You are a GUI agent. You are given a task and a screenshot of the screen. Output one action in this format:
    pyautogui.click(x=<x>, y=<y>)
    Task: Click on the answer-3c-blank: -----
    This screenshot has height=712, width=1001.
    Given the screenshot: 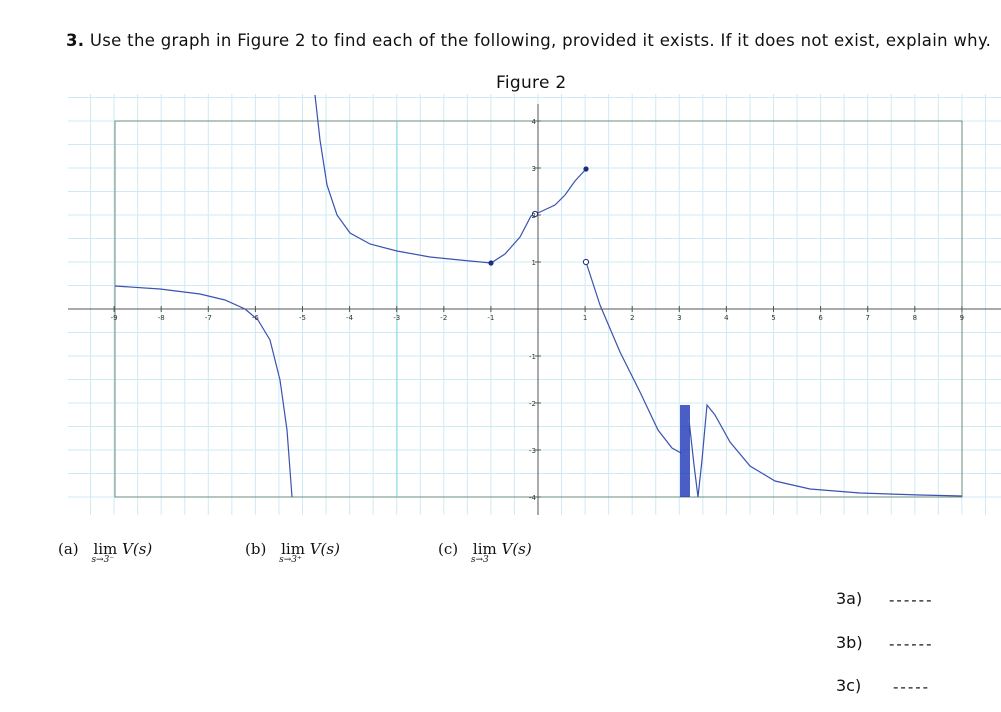 What is the action you would take?
    pyautogui.click(x=912, y=687)
    